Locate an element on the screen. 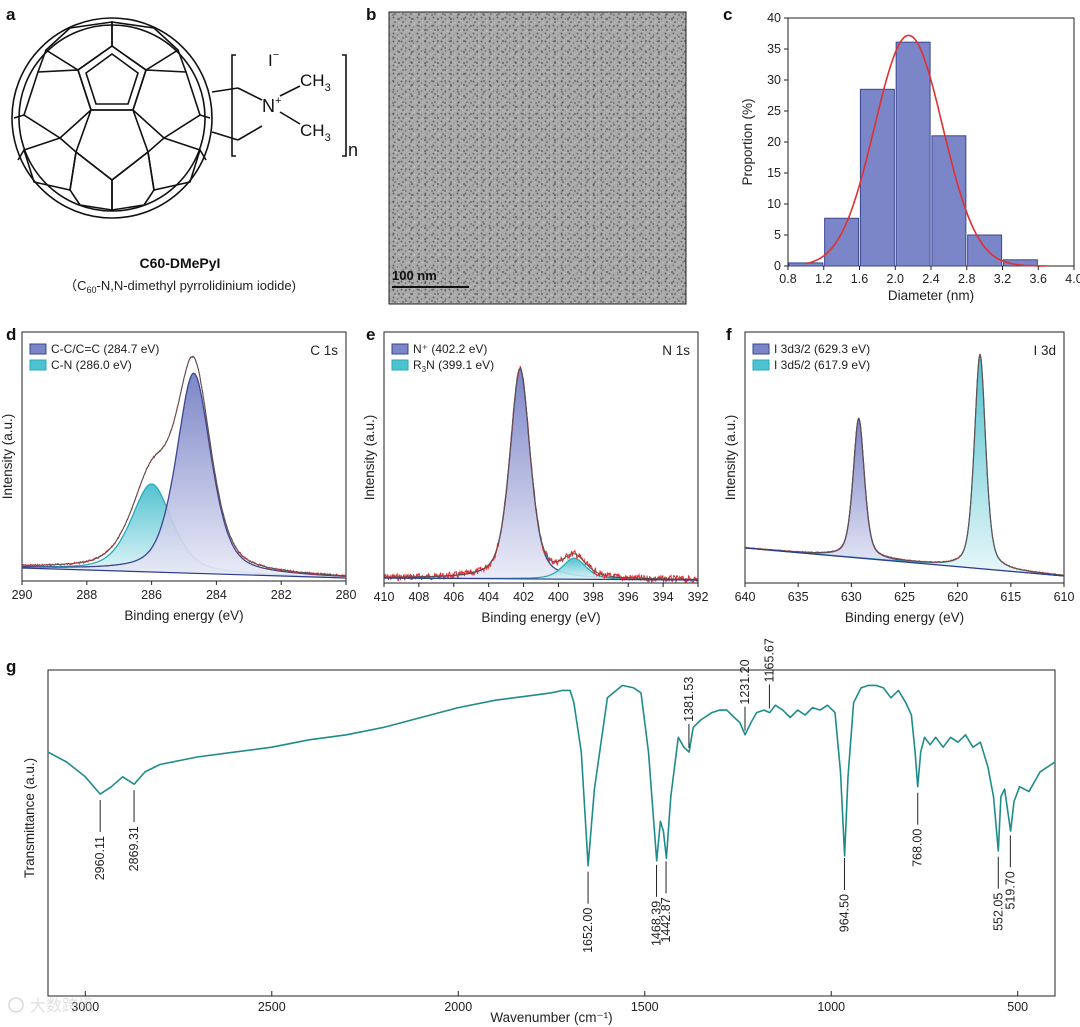 Image resolution: width=1080 pixels, height=1027 pixels. f-y-axis-label: Intensity (a.u.) is located at coordinates (730, 458).